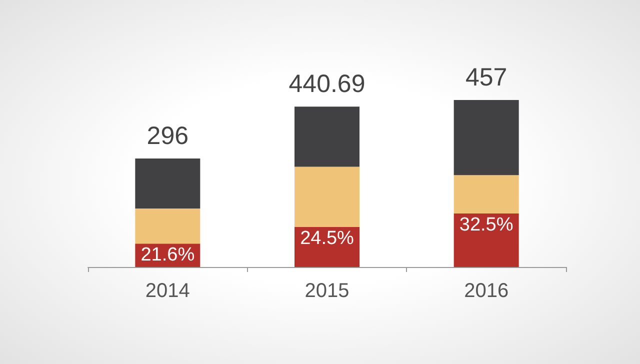  I want to click on annotation: 296, so click(167, 136).